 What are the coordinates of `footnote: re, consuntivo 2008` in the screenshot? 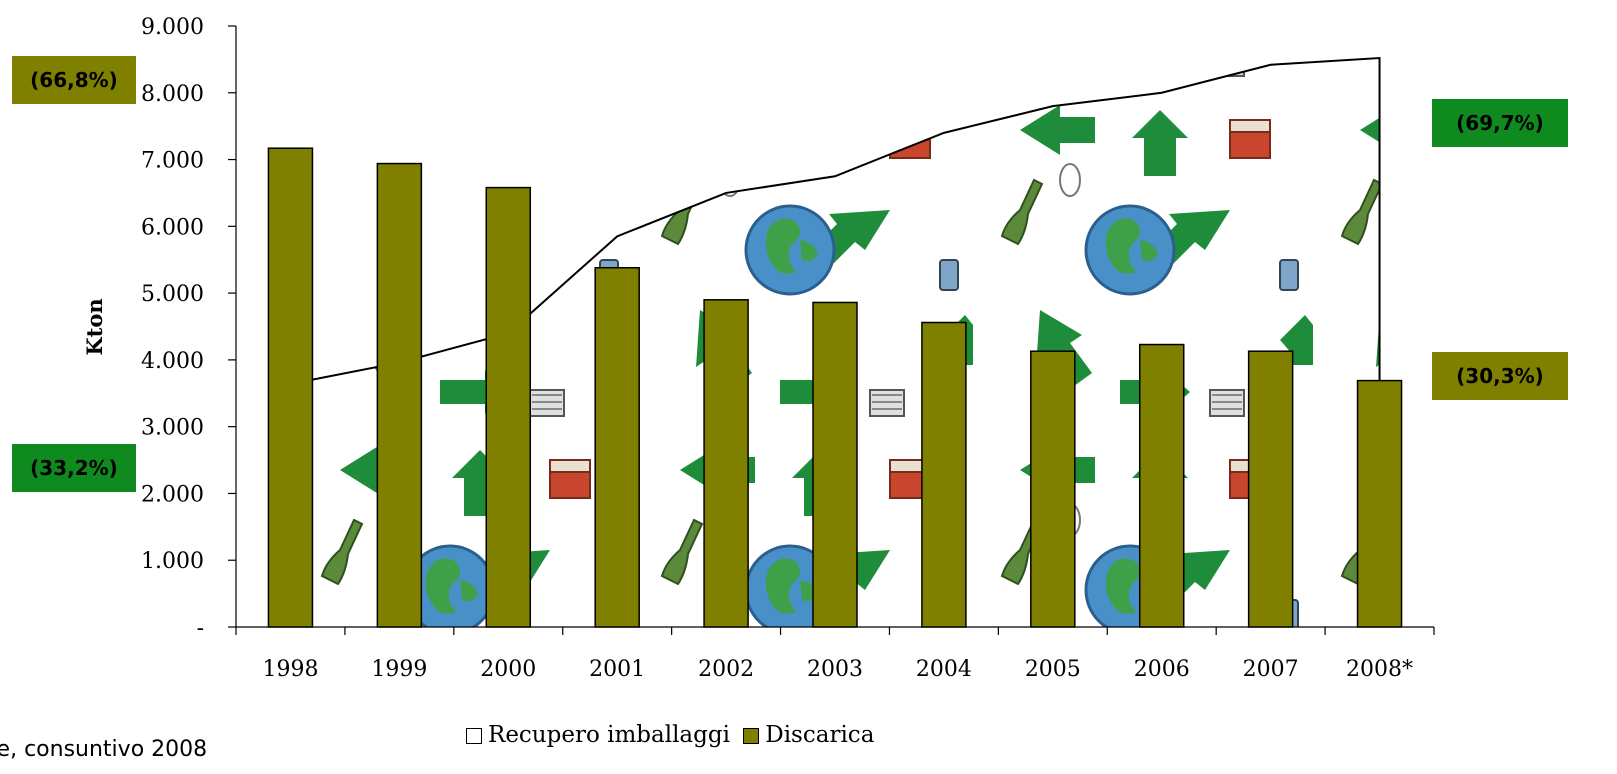 It's located at (104, 749).